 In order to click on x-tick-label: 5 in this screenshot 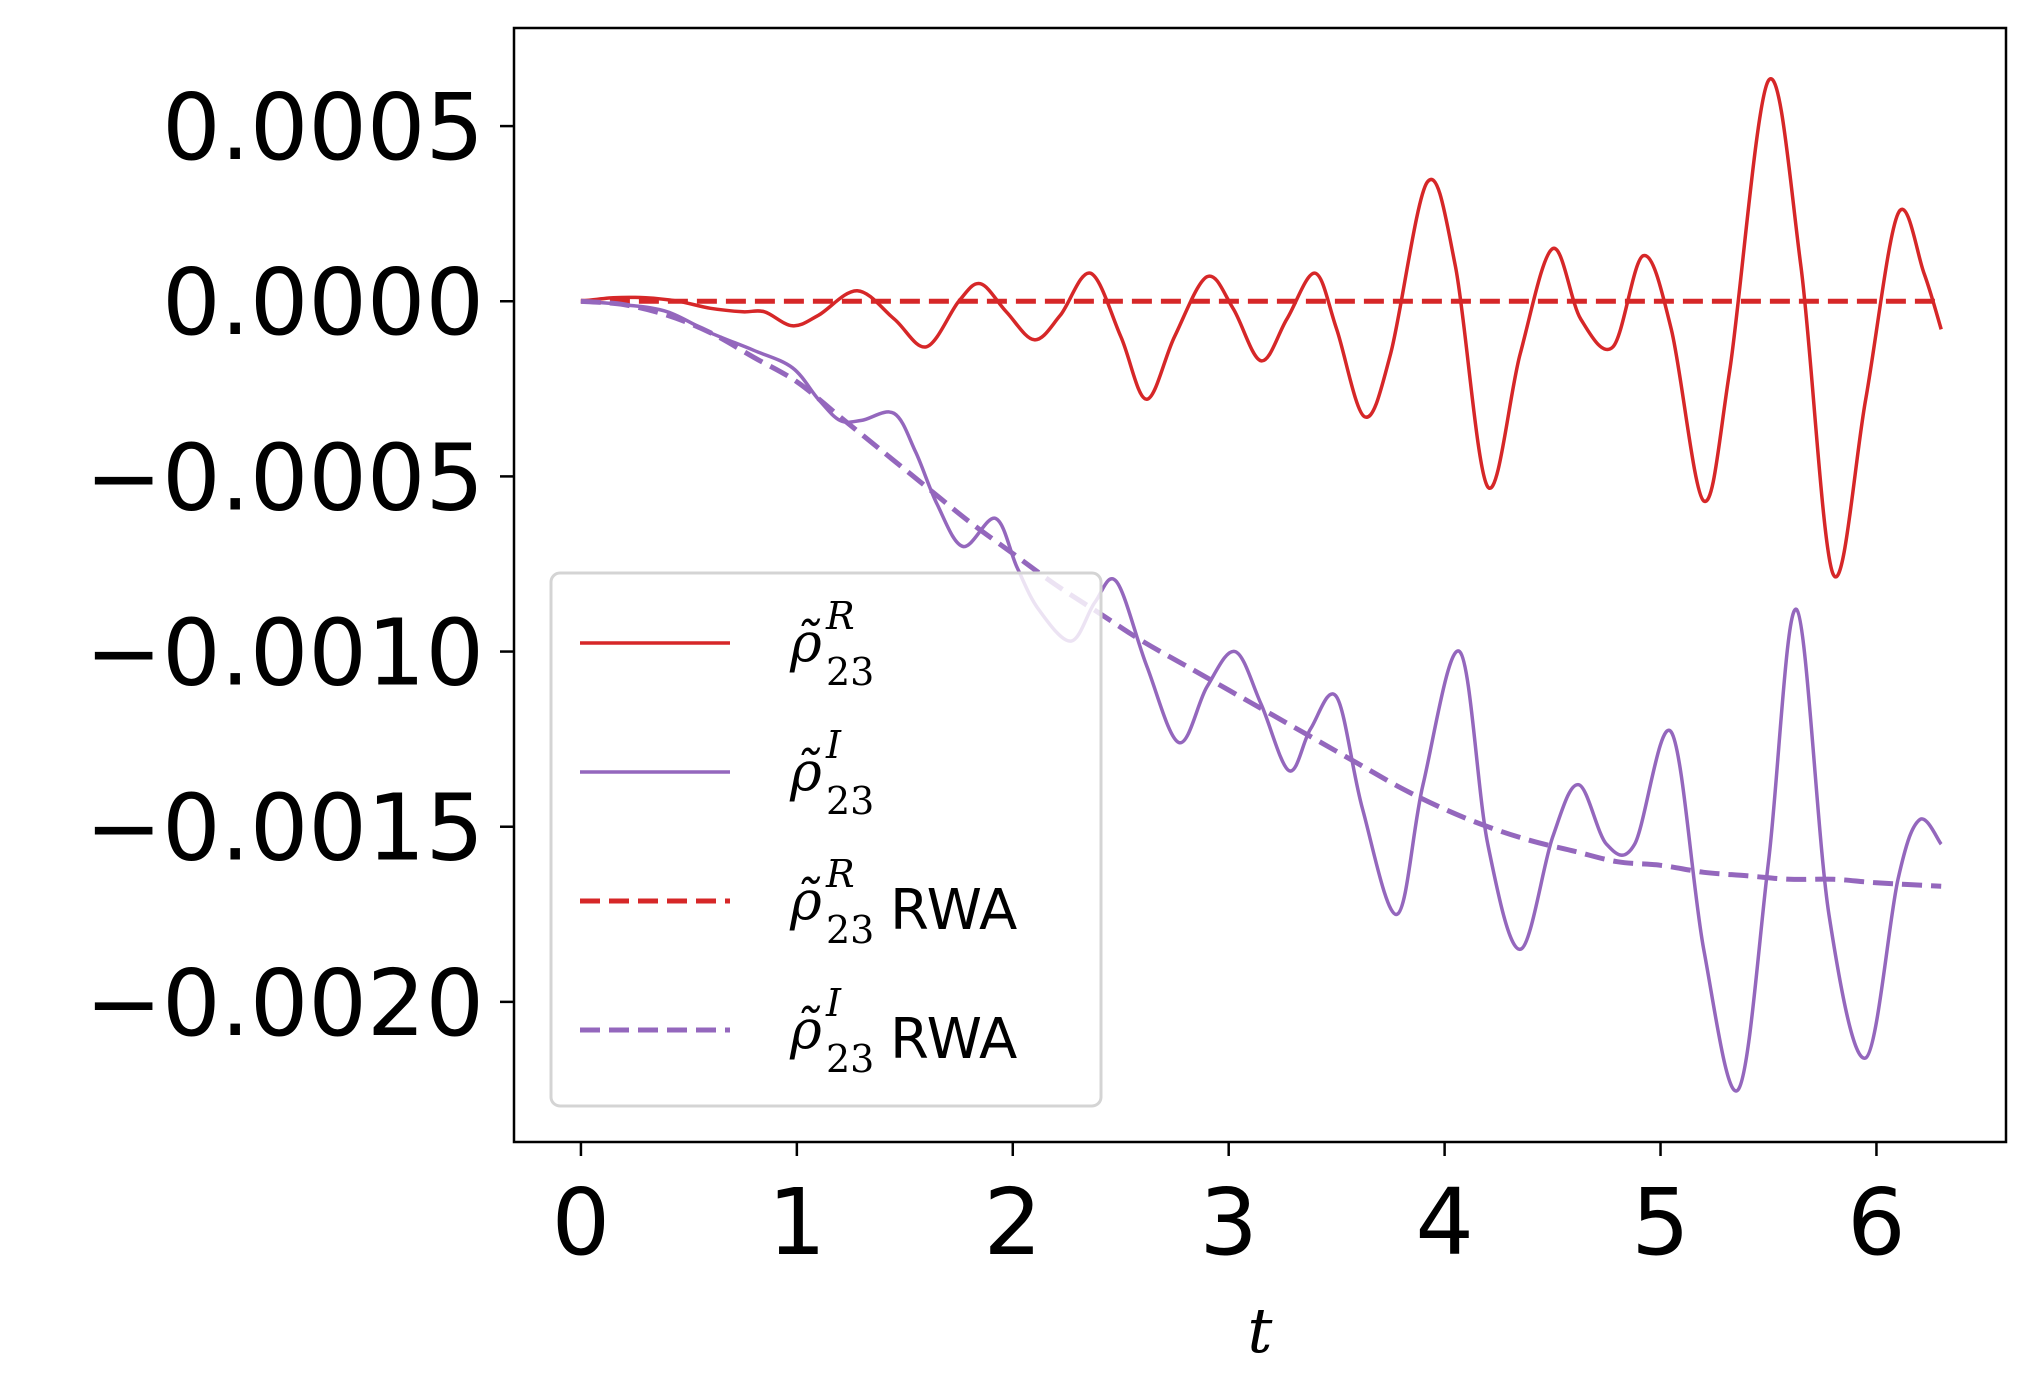, I will do `click(1660, 1222)`.